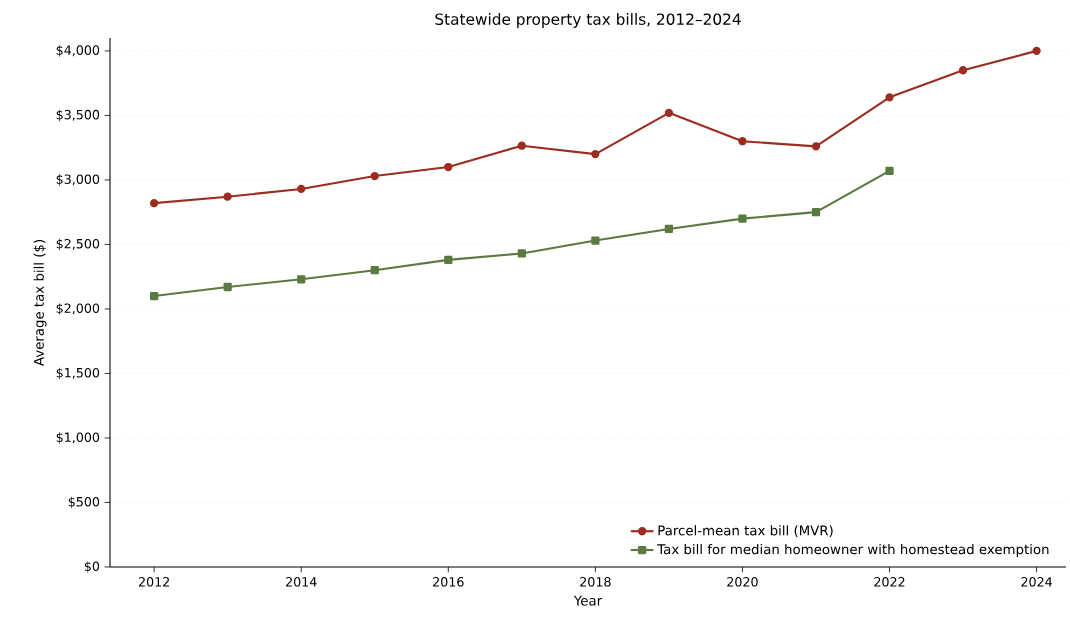 The width and height of the screenshot is (1070, 620). Describe the element at coordinates (595, 582) in the screenshot. I see `x-tick-label: 2018` at that location.